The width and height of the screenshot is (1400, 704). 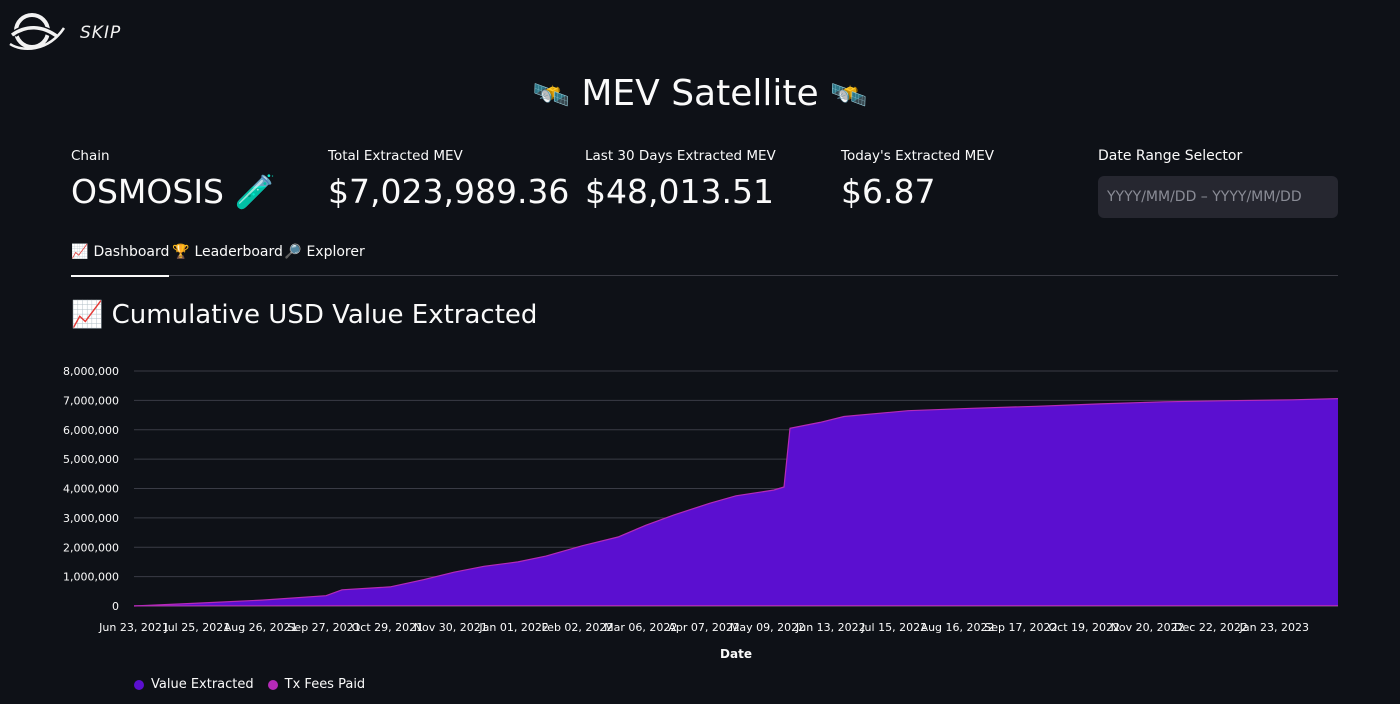 I want to click on page-title: 🛰️ MEV Satellite 🛰️, so click(x=700, y=93).